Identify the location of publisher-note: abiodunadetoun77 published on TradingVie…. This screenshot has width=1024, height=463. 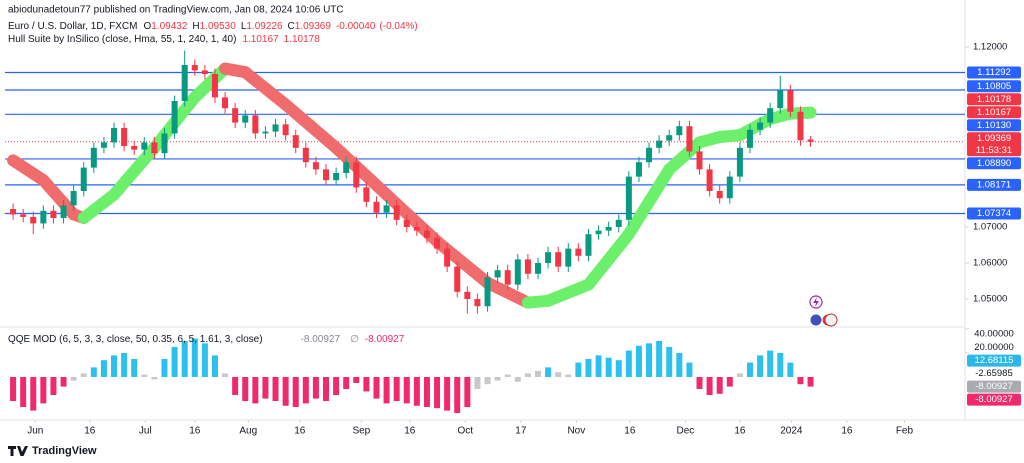
(176, 10).